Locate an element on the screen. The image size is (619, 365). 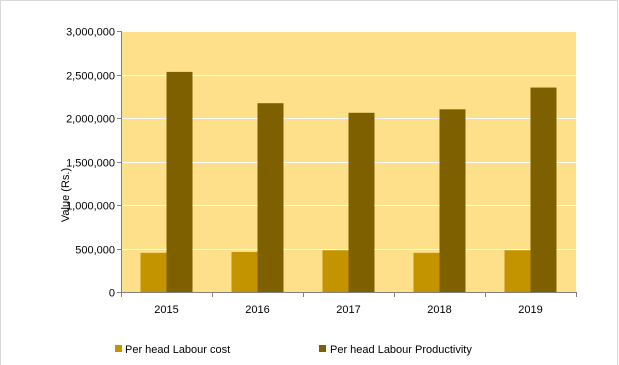
x-tick-label: 2018 is located at coordinates (439, 310).